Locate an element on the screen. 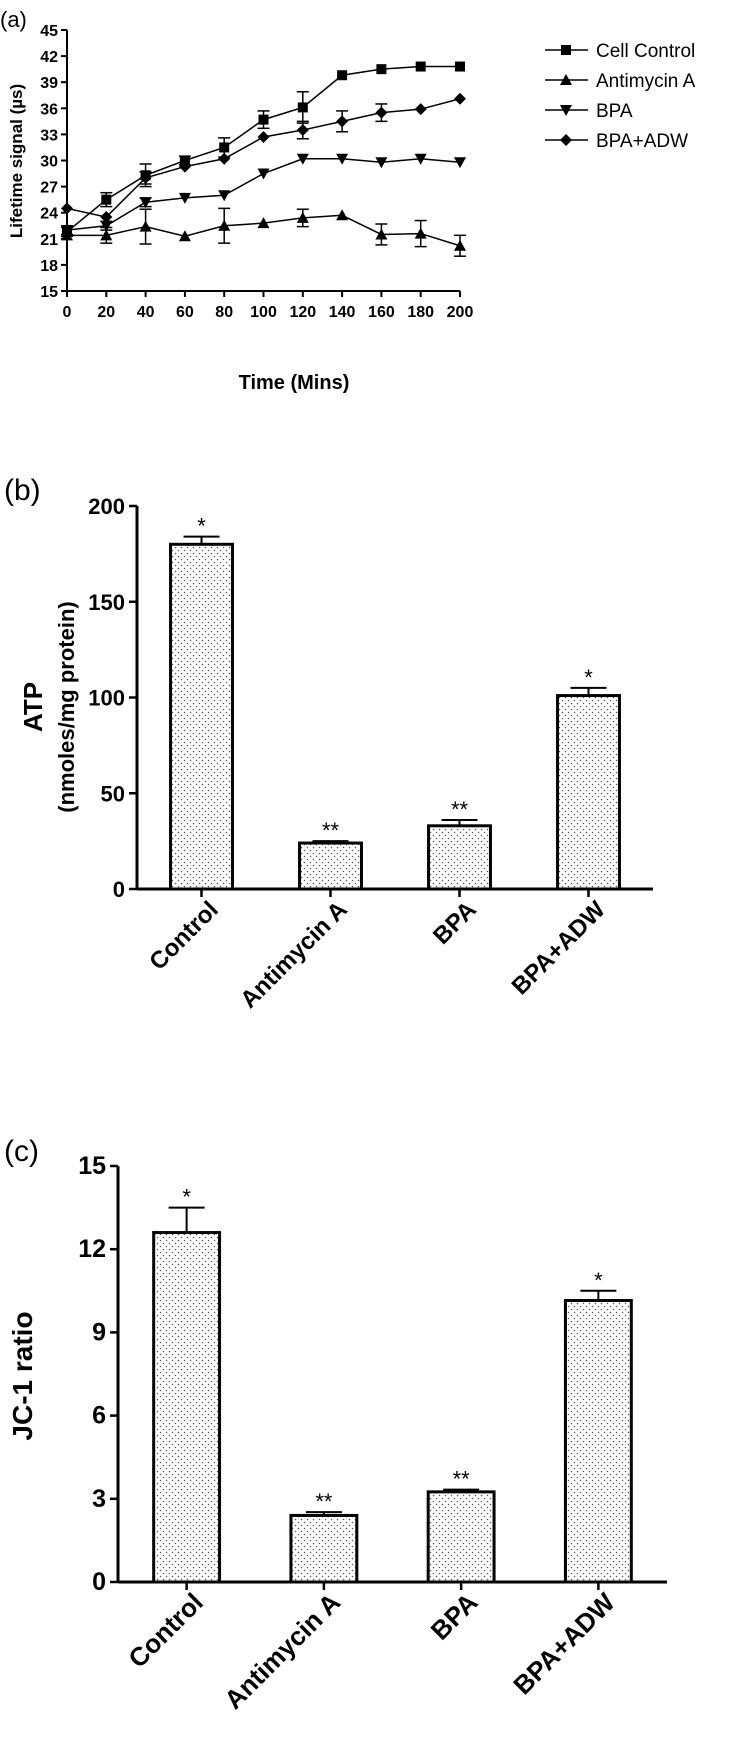 The image size is (729, 1758). significance-bpa: ** is located at coordinates (462, 1479).